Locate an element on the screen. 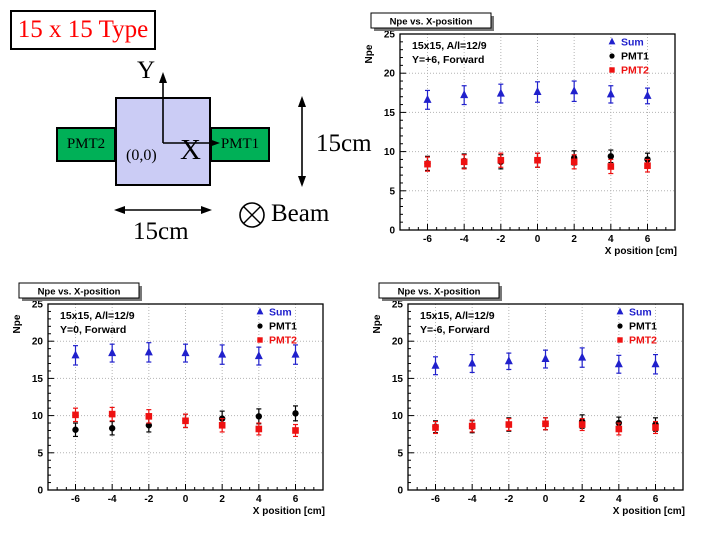 This screenshot has width=720, height=540. annotation: 15x15, A/l=12/9 Y=+6, Forward is located at coordinates (449, 53).